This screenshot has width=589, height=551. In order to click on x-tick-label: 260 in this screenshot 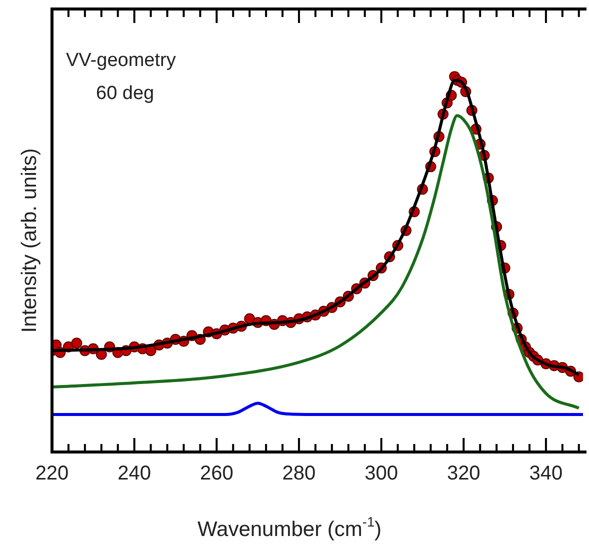, I will do `click(217, 473)`.